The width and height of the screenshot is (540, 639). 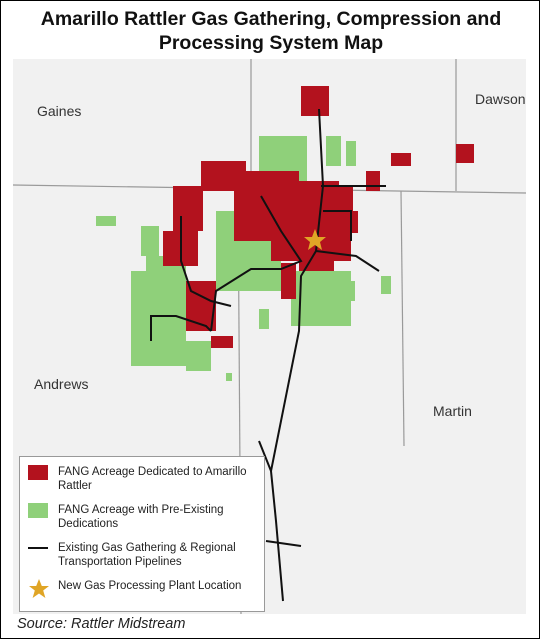 I want to click on plant-star, so click(x=315, y=239).